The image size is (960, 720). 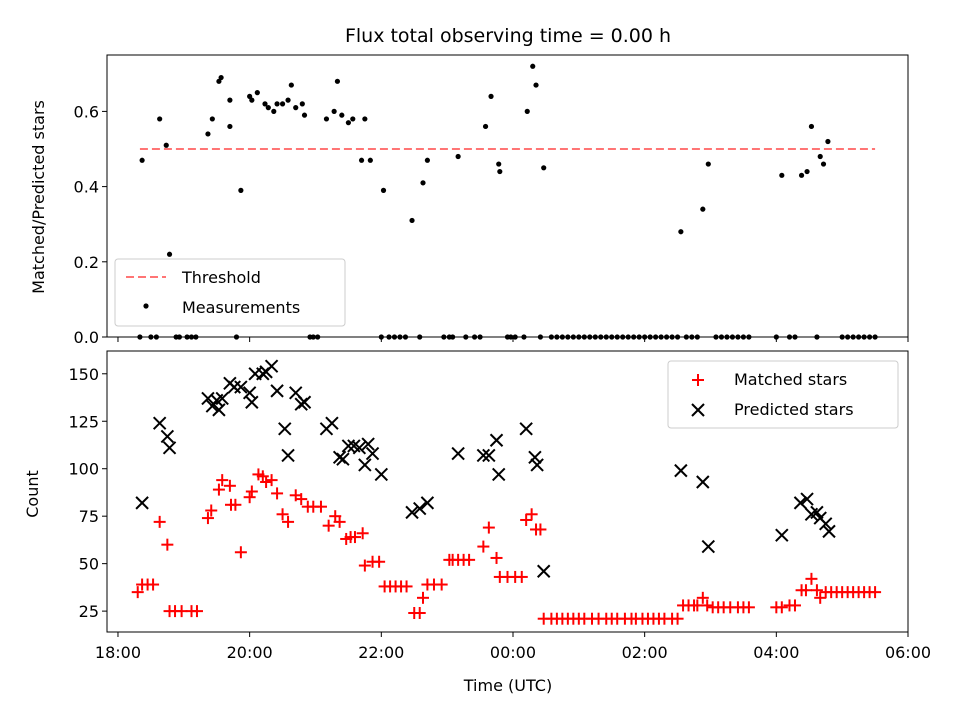 I want to click on x-tick-label: 00:00, so click(x=513, y=652).